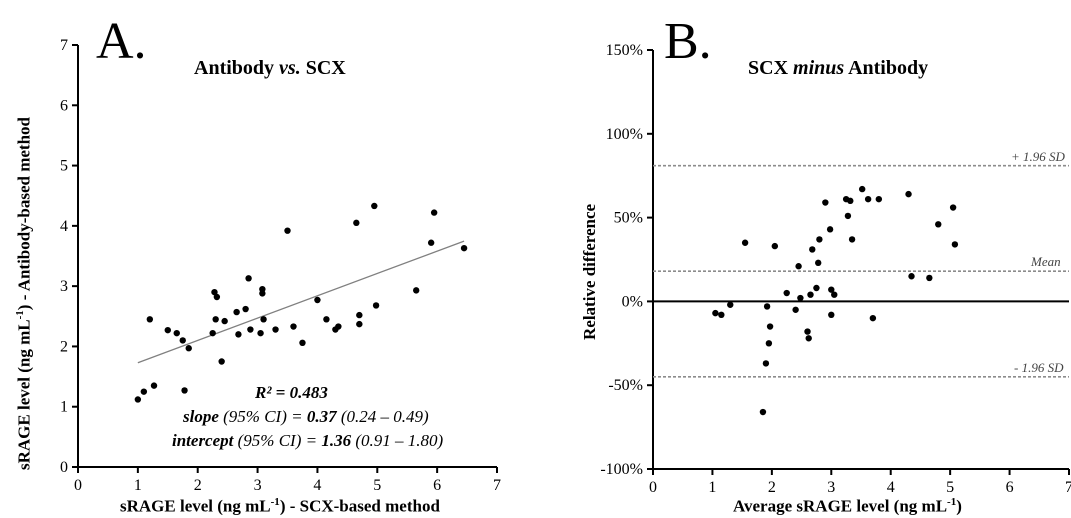  What do you see at coordinates (382, 416) in the screenshot?
I see `slope-ci: (0.24 – 0.49)` at bounding box center [382, 416].